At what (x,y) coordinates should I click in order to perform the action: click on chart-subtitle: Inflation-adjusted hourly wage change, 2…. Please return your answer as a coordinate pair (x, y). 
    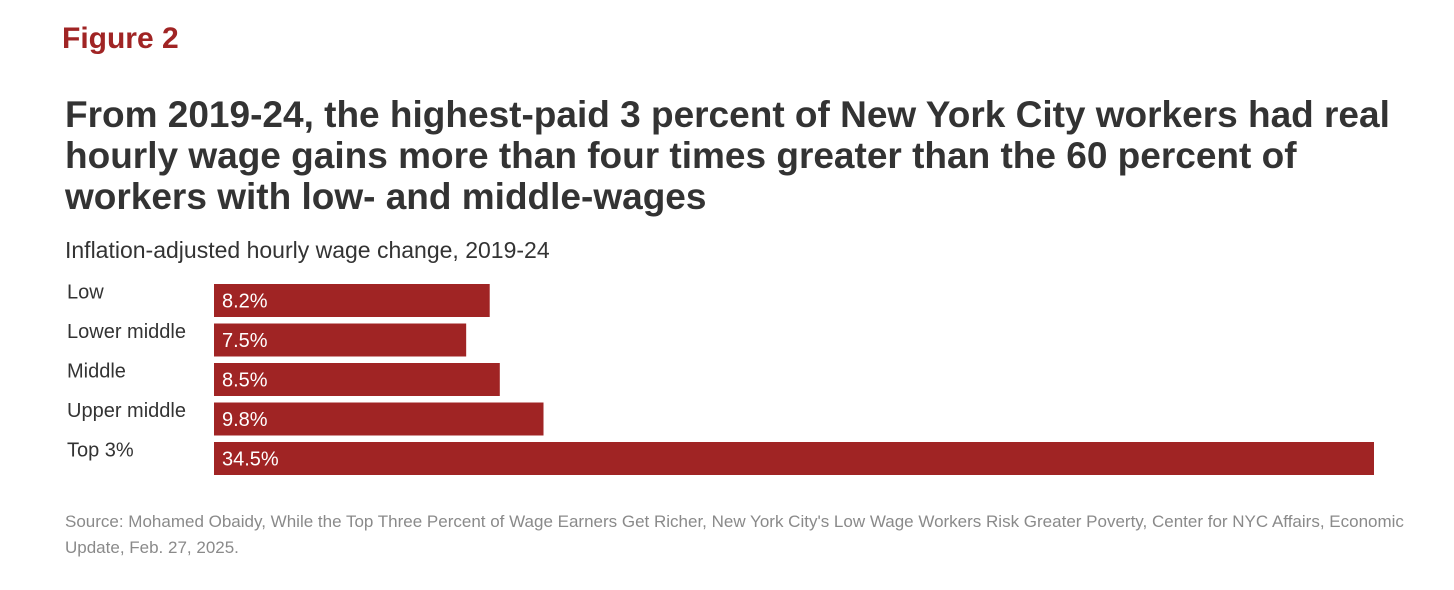
    Looking at the image, I should click on (307, 250).